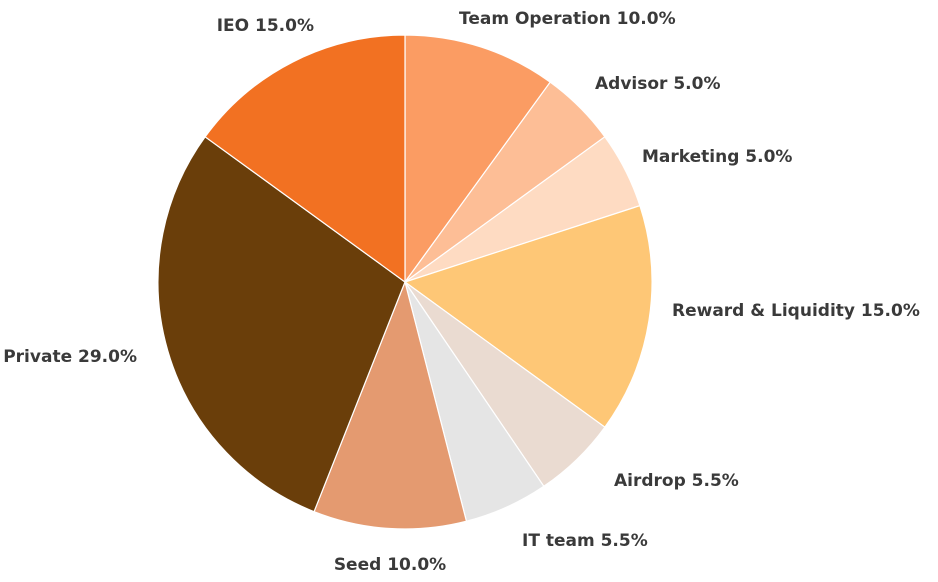 This screenshot has height=582, width=938. I want to click on pie-slice-team-operation, so click(478, 159).